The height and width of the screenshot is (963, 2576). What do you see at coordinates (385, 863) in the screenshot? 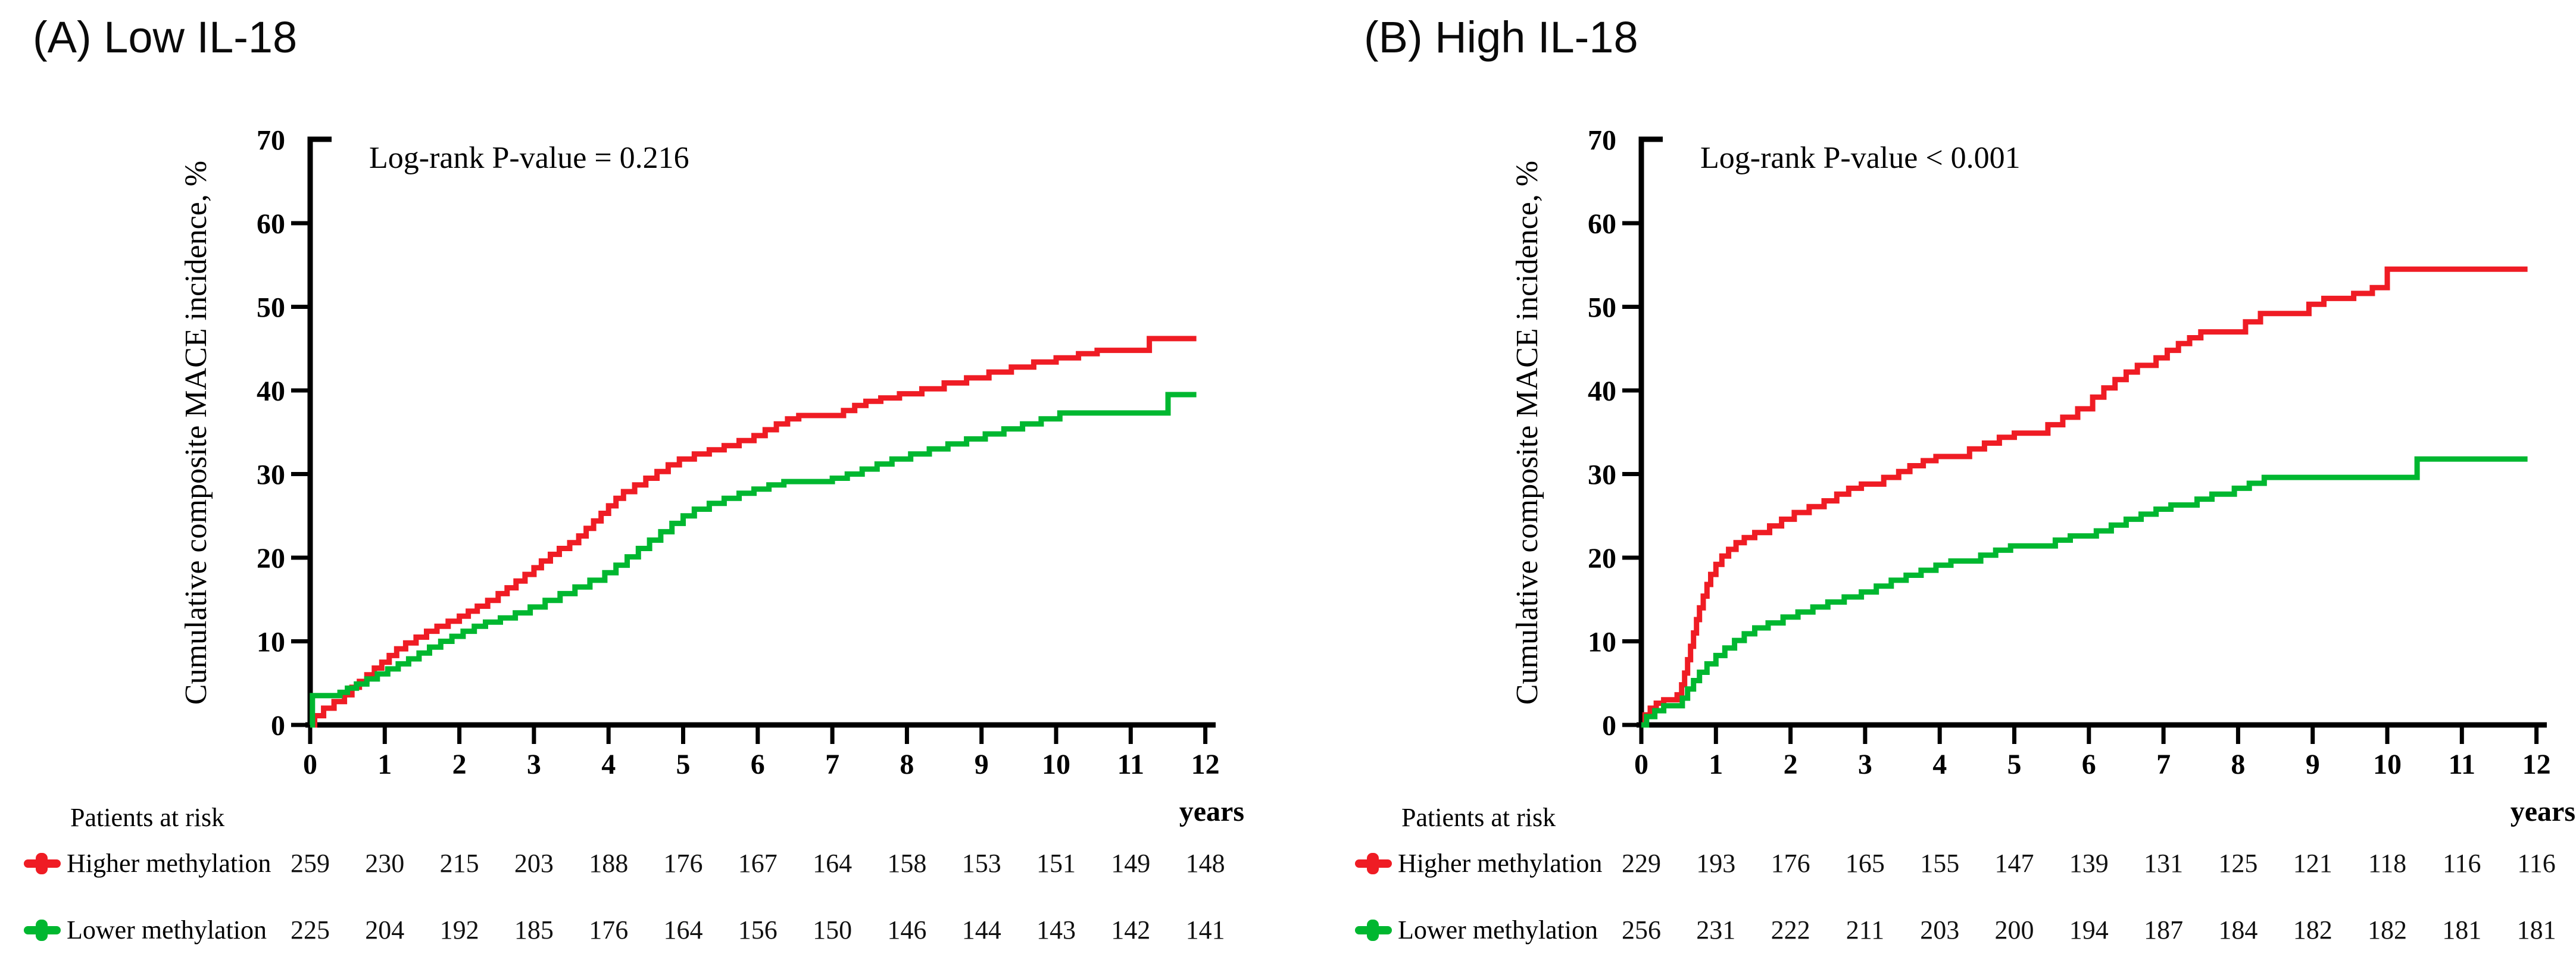
I see `risk-count: 230` at bounding box center [385, 863].